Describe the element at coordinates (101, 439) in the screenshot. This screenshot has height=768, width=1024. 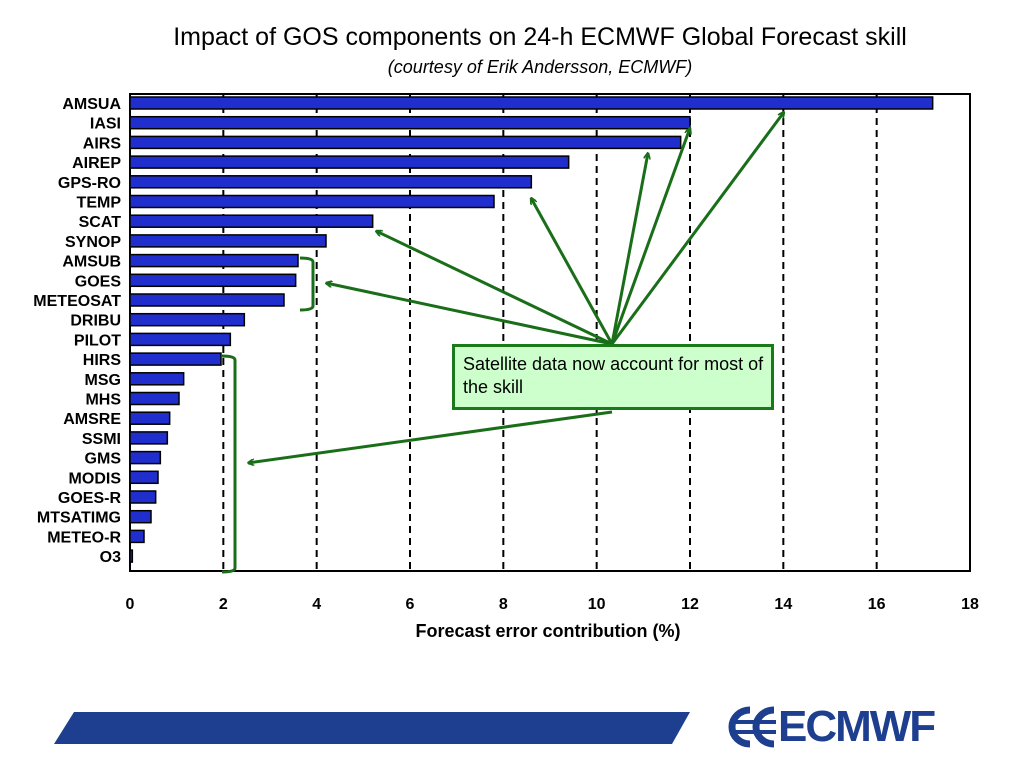
I see `category-label-ssmi: SSMI` at that location.